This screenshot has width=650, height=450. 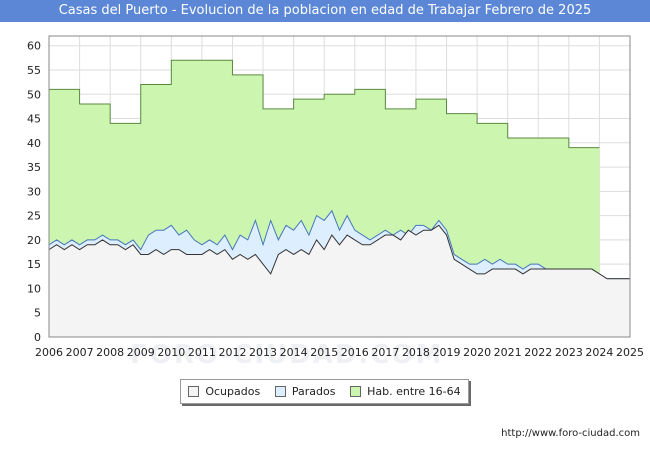 I want to click on x-tick-label-2017: 2017, so click(x=385, y=352).